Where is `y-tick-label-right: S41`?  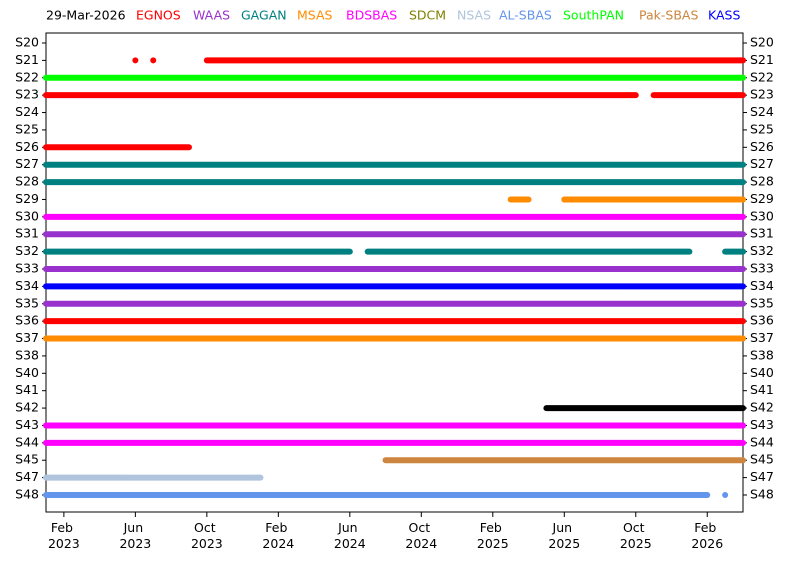
y-tick-label-right: S41 is located at coordinates (762, 389).